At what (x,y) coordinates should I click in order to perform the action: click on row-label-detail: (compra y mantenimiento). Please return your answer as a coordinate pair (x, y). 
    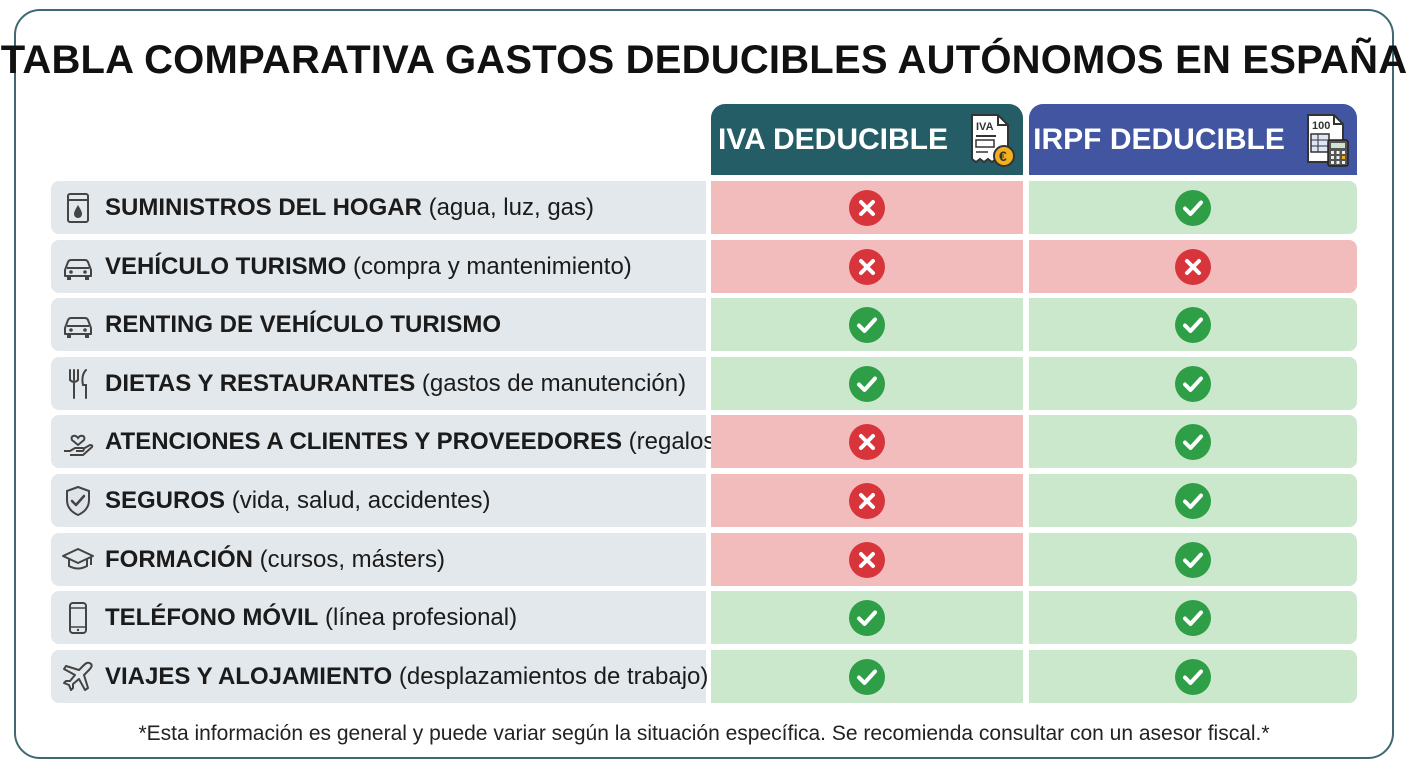
    Looking at the image, I should click on (489, 266).